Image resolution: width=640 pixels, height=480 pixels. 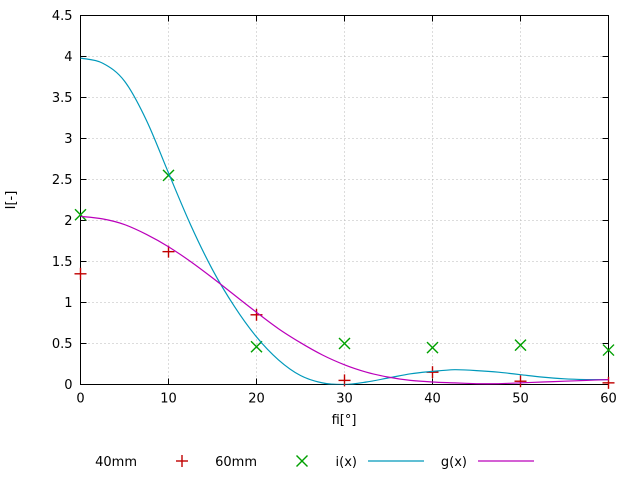 I want to click on legend-samples, so click(x=355, y=461).